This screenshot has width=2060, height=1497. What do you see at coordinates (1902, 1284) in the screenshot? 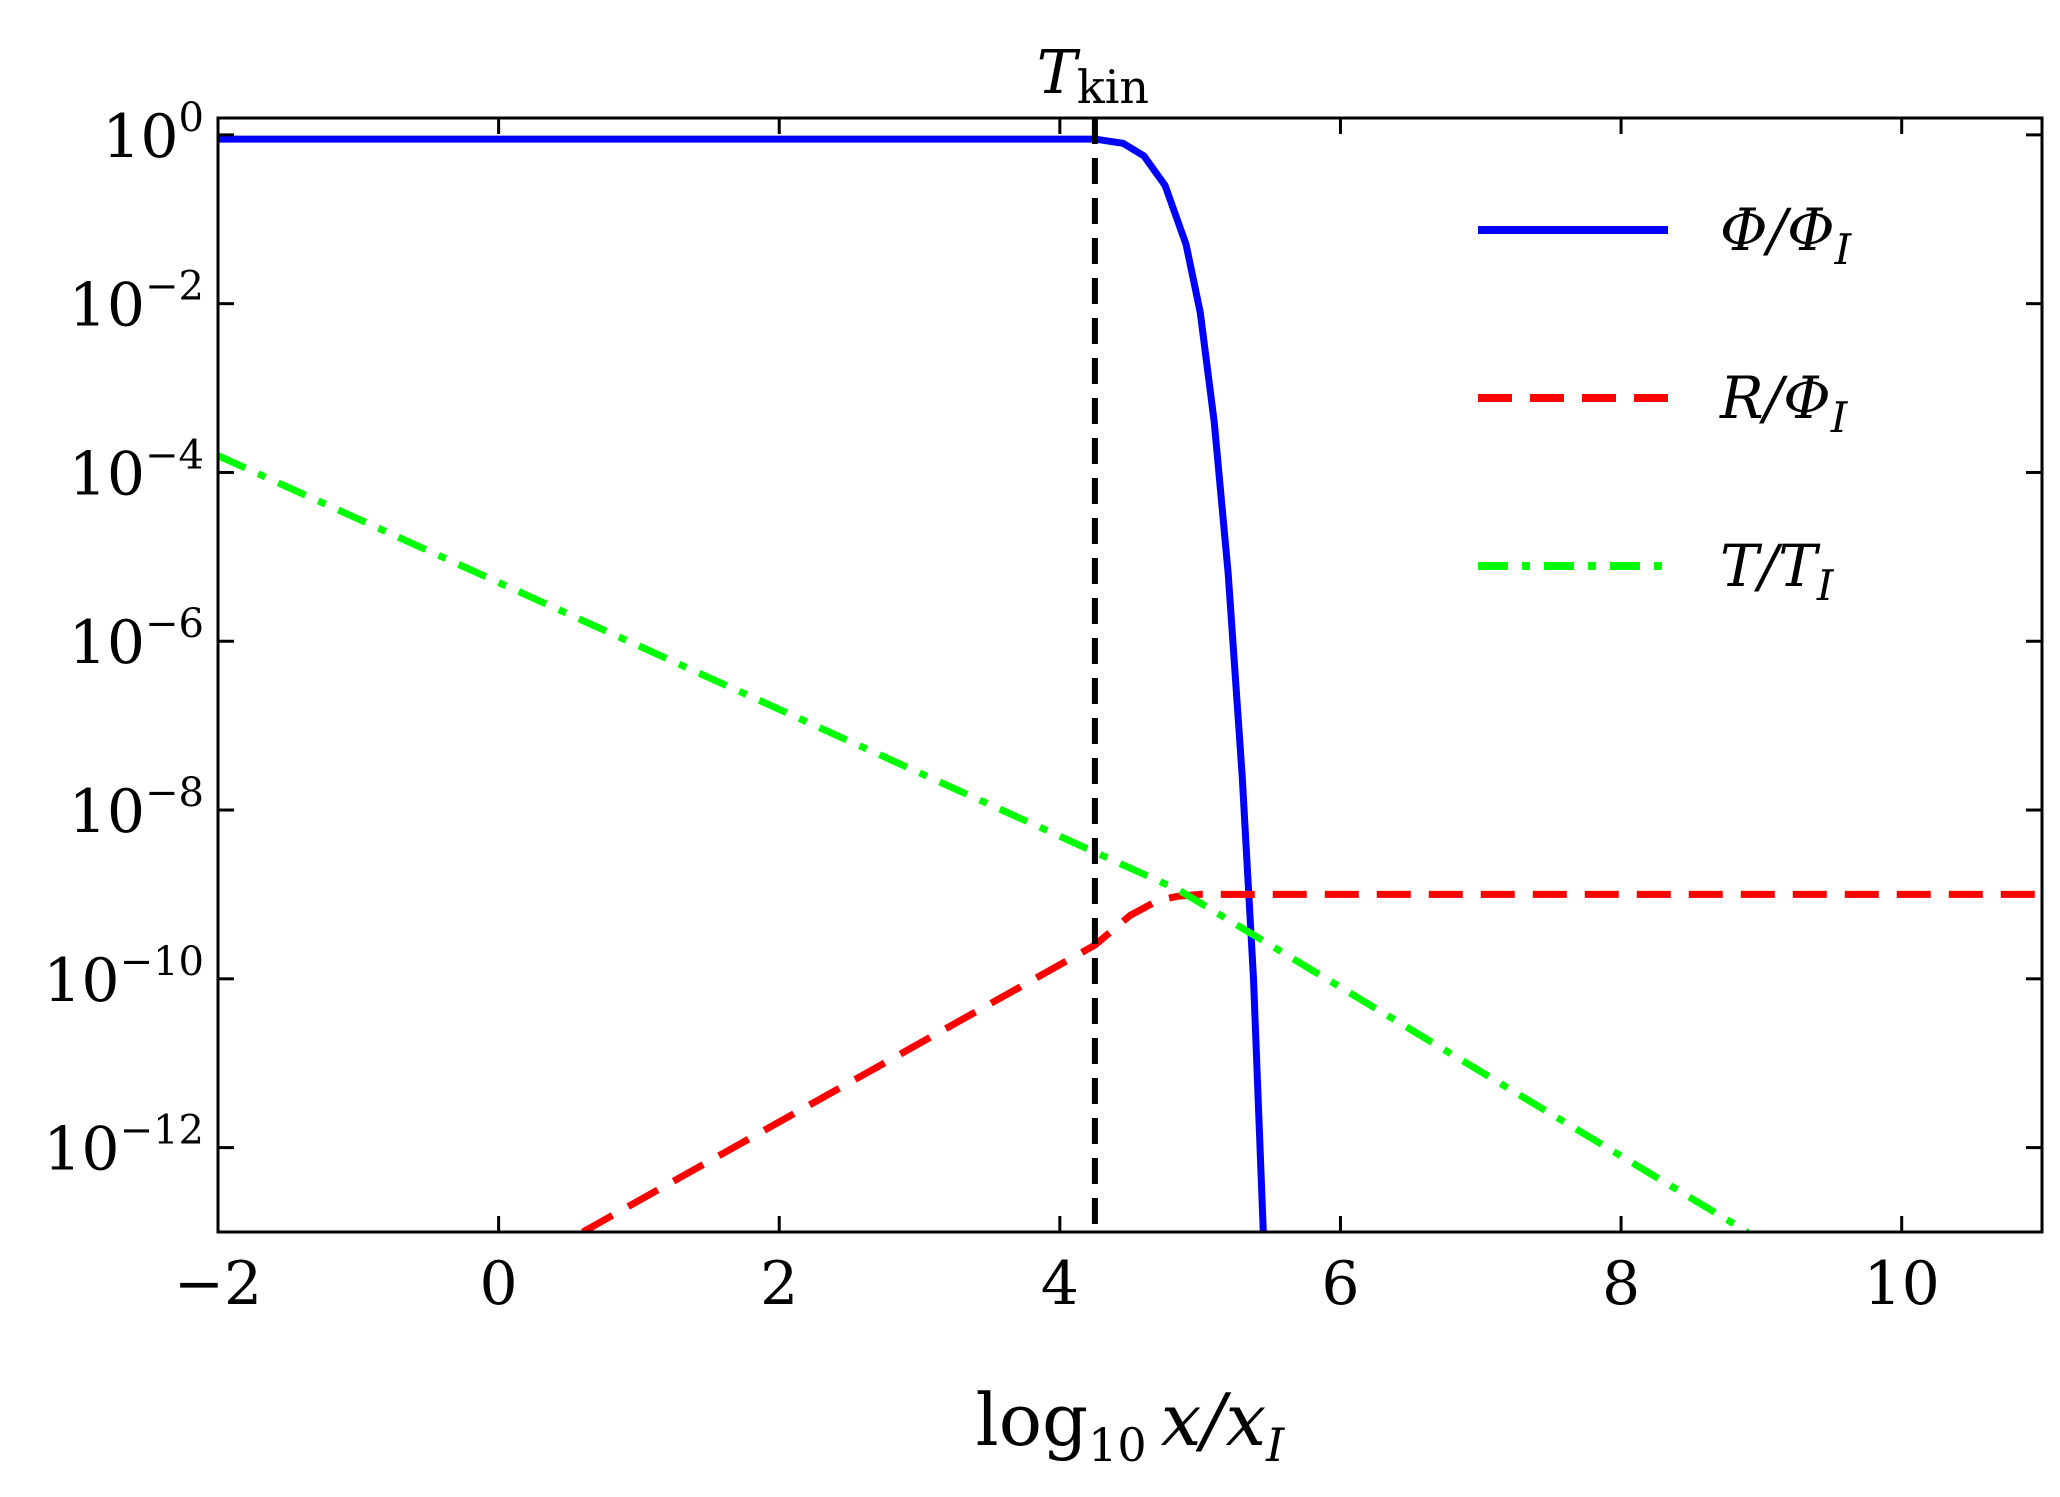
I see `x-tick-label: 10` at bounding box center [1902, 1284].